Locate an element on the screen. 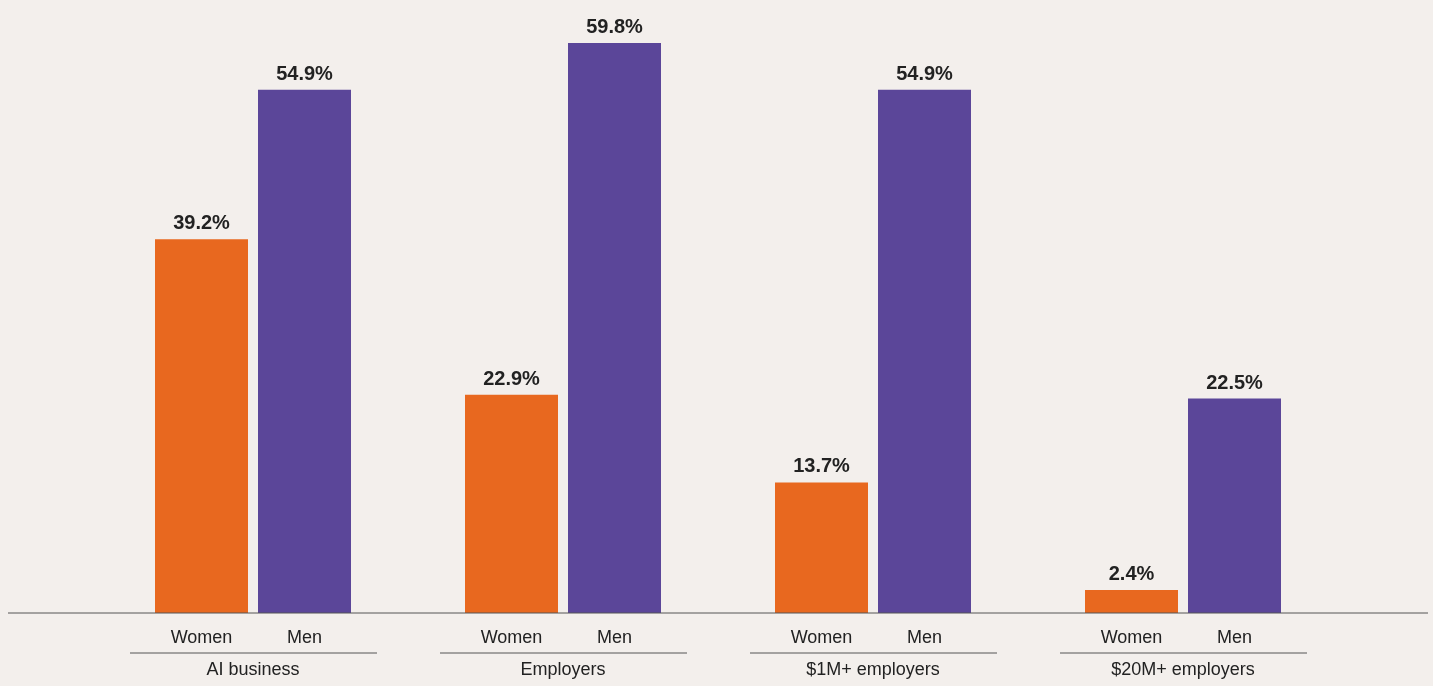  data-label: 39.2% is located at coordinates (202, 222).